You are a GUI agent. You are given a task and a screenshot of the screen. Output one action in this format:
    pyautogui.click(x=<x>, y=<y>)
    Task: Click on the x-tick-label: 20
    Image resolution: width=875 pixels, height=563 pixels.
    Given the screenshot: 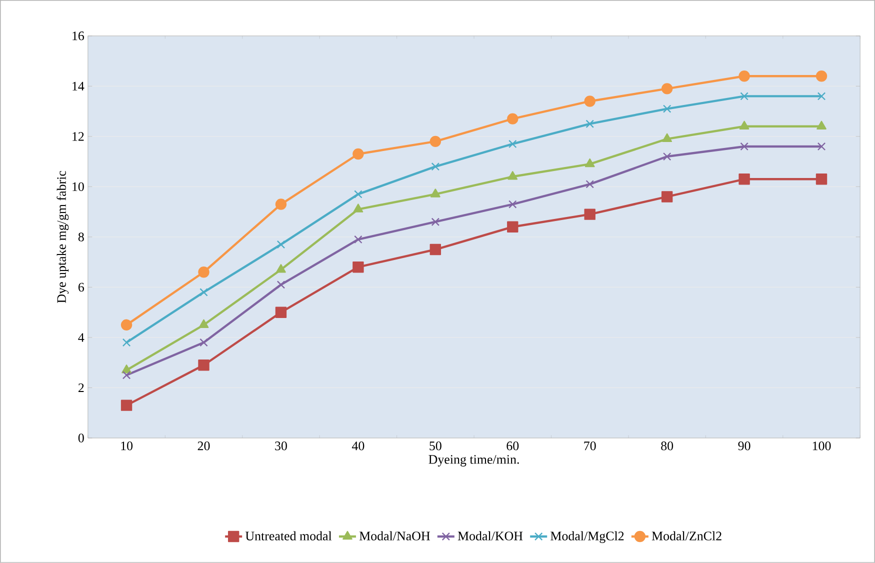 What is the action you would take?
    pyautogui.click(x=204, y=446)
    